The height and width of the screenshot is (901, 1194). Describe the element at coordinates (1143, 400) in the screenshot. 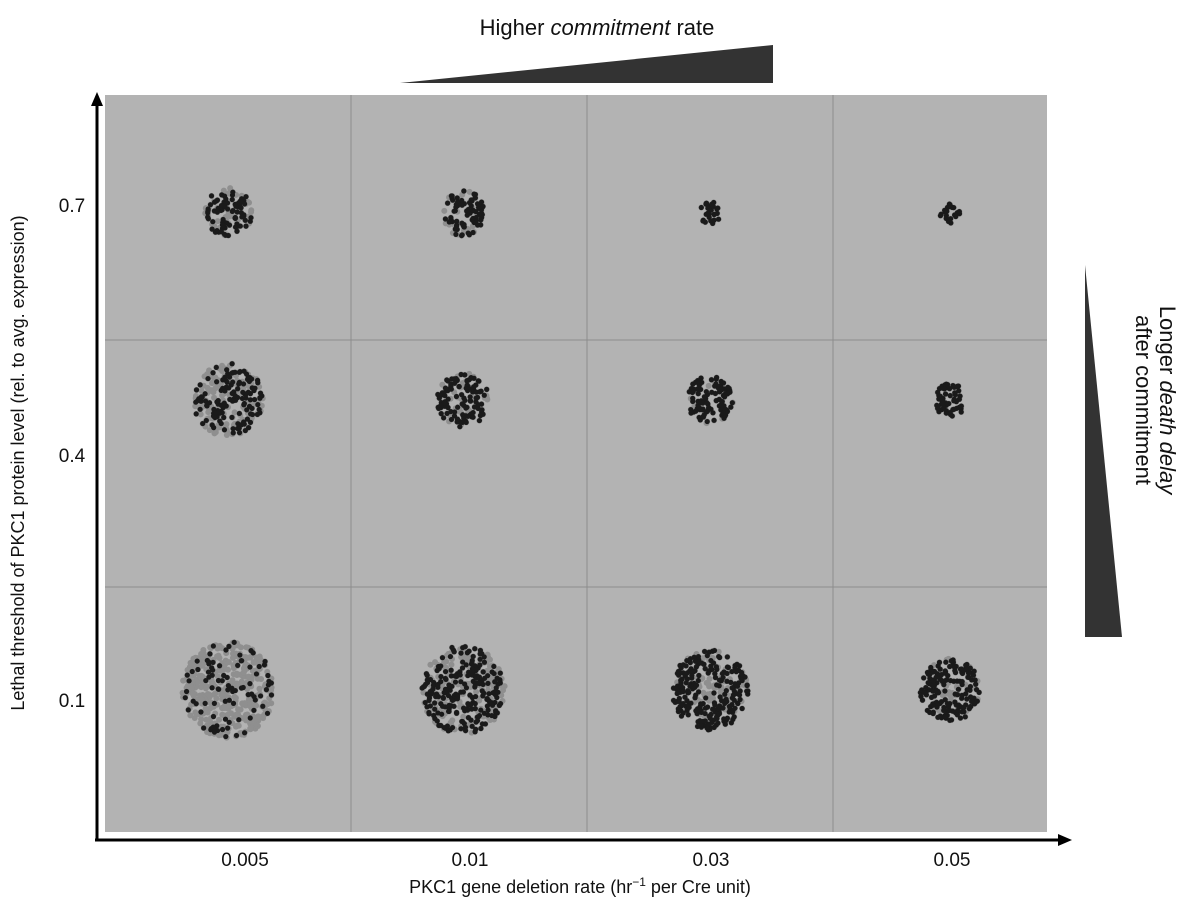

I see `right-label-line2: after commitment` at that location.